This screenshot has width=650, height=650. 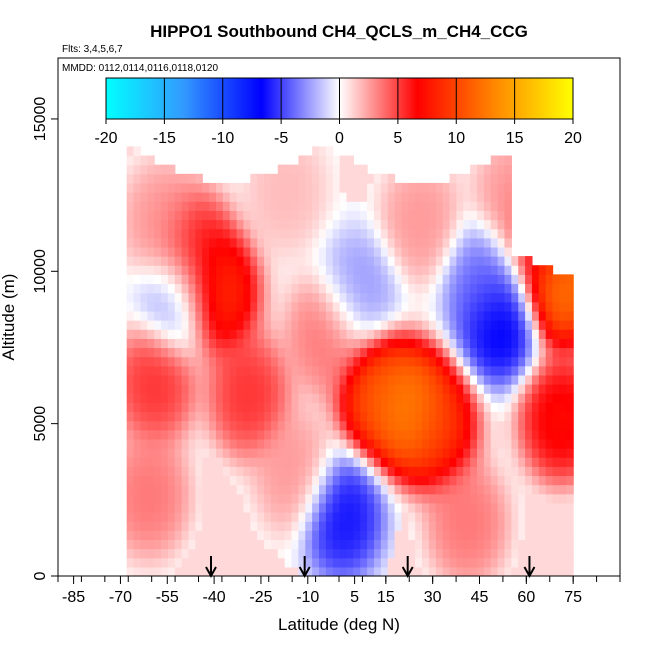 What do you see at coordinates (573, 597) in the screenshot?
I see `x-tick-label: 75` at bounding box center [573, 597].